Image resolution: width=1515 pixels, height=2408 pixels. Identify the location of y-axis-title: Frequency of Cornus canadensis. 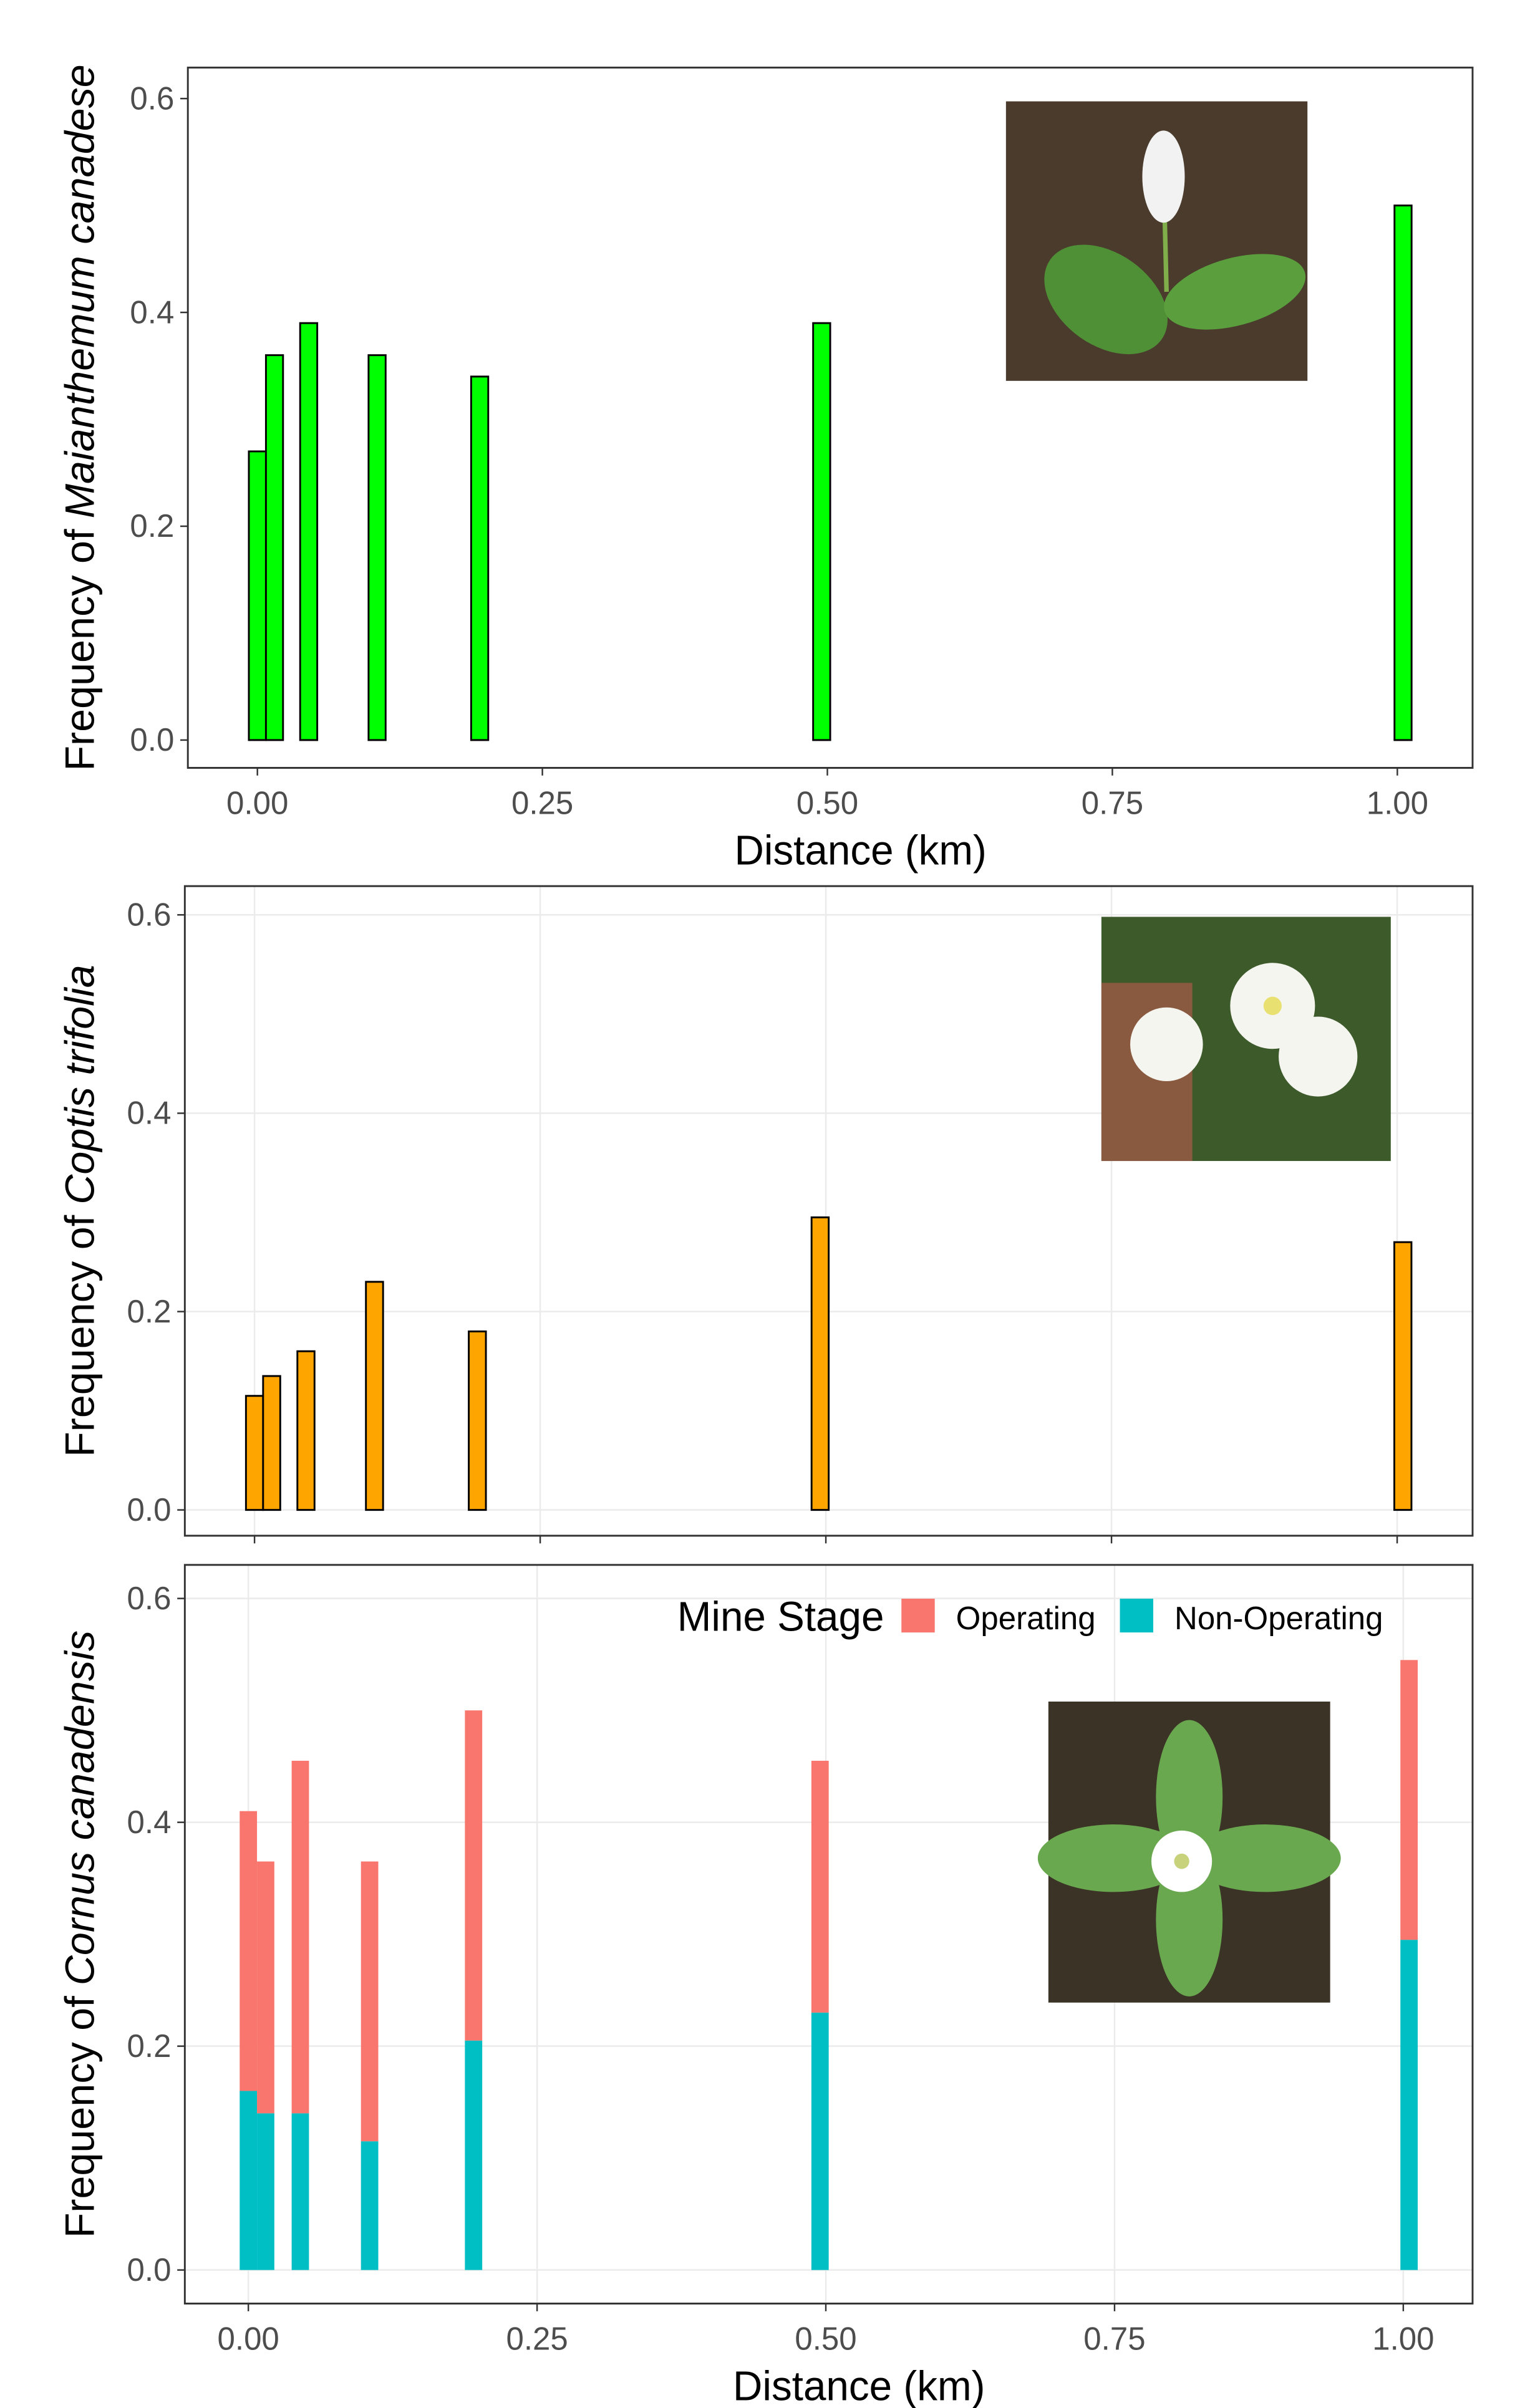
(79, 1934).